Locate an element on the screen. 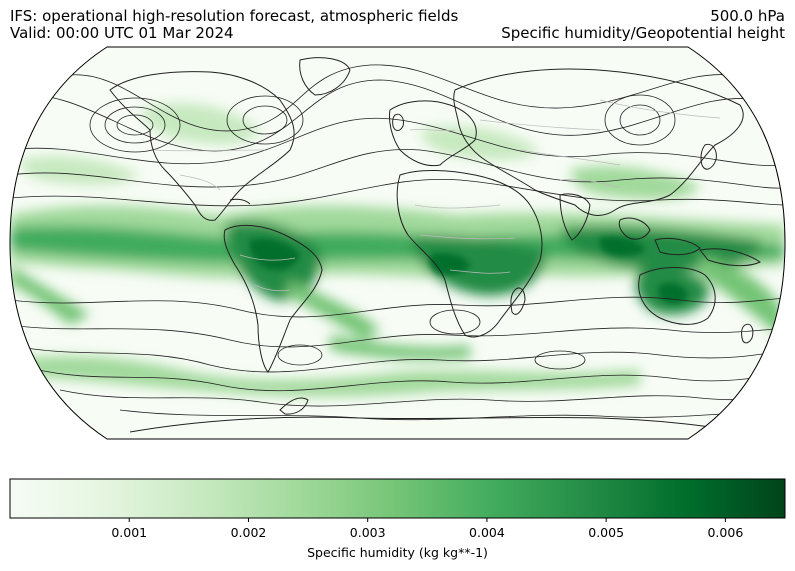 The width and height of the screenshot is (795, 571). colorbar-ticks: 0.001 0.002 0.003 0.004 0.005 0.006 is located at coordinates (427, 529).